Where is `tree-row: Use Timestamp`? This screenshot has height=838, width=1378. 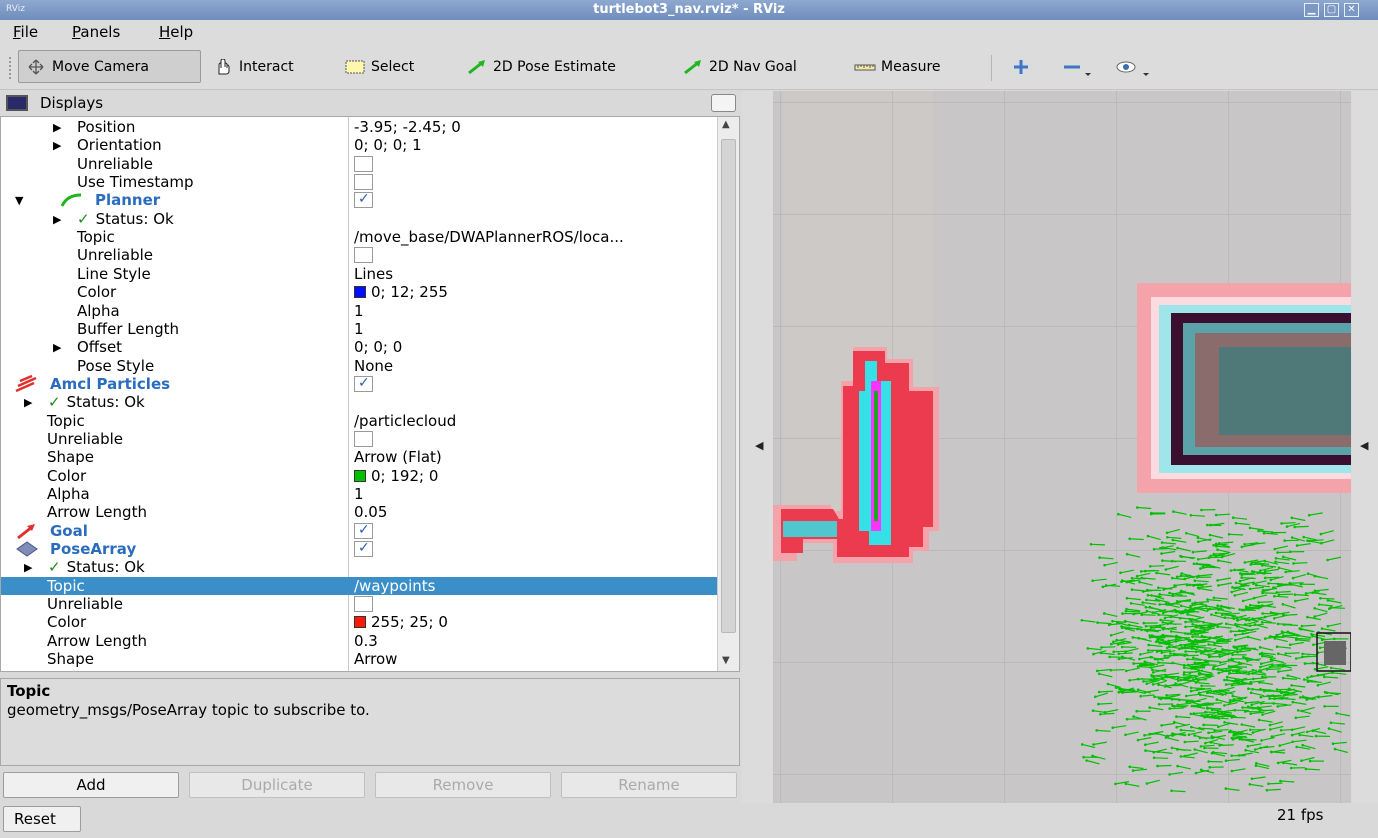
tree-row: Use Timestamp is located at coordinates (359, 182).